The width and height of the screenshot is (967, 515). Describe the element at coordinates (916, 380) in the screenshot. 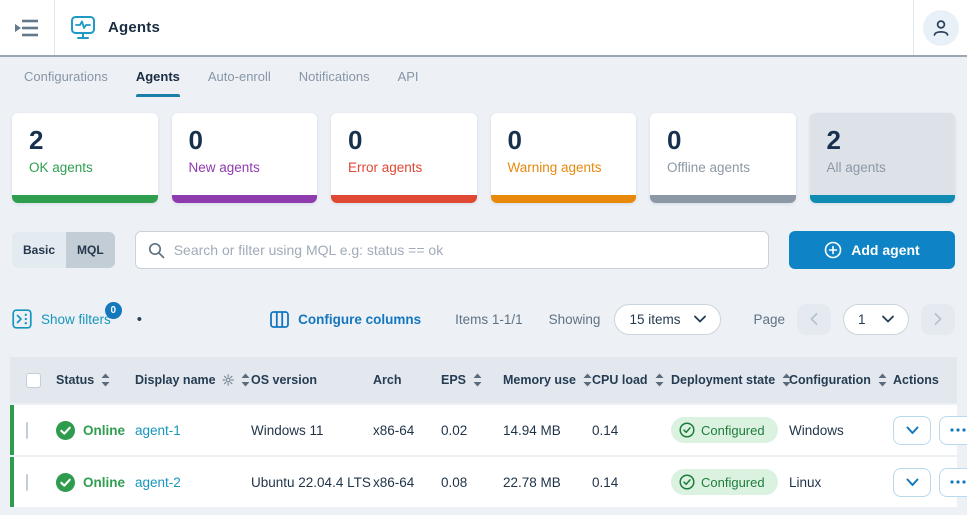

I see `column-header-actions: Actions` at that location.